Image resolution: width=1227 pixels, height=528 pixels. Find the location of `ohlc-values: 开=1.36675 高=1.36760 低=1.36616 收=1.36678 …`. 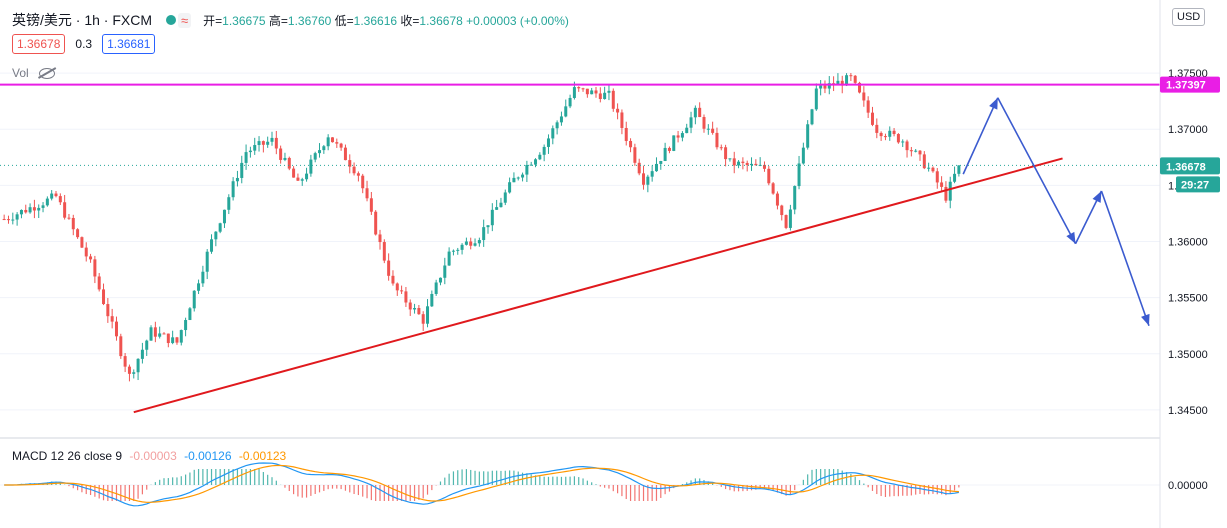

ohlc-values: 开=1.36675 高=1.36760 低=1.36616 收=1.36678 … is located at coordinates (386, 20).